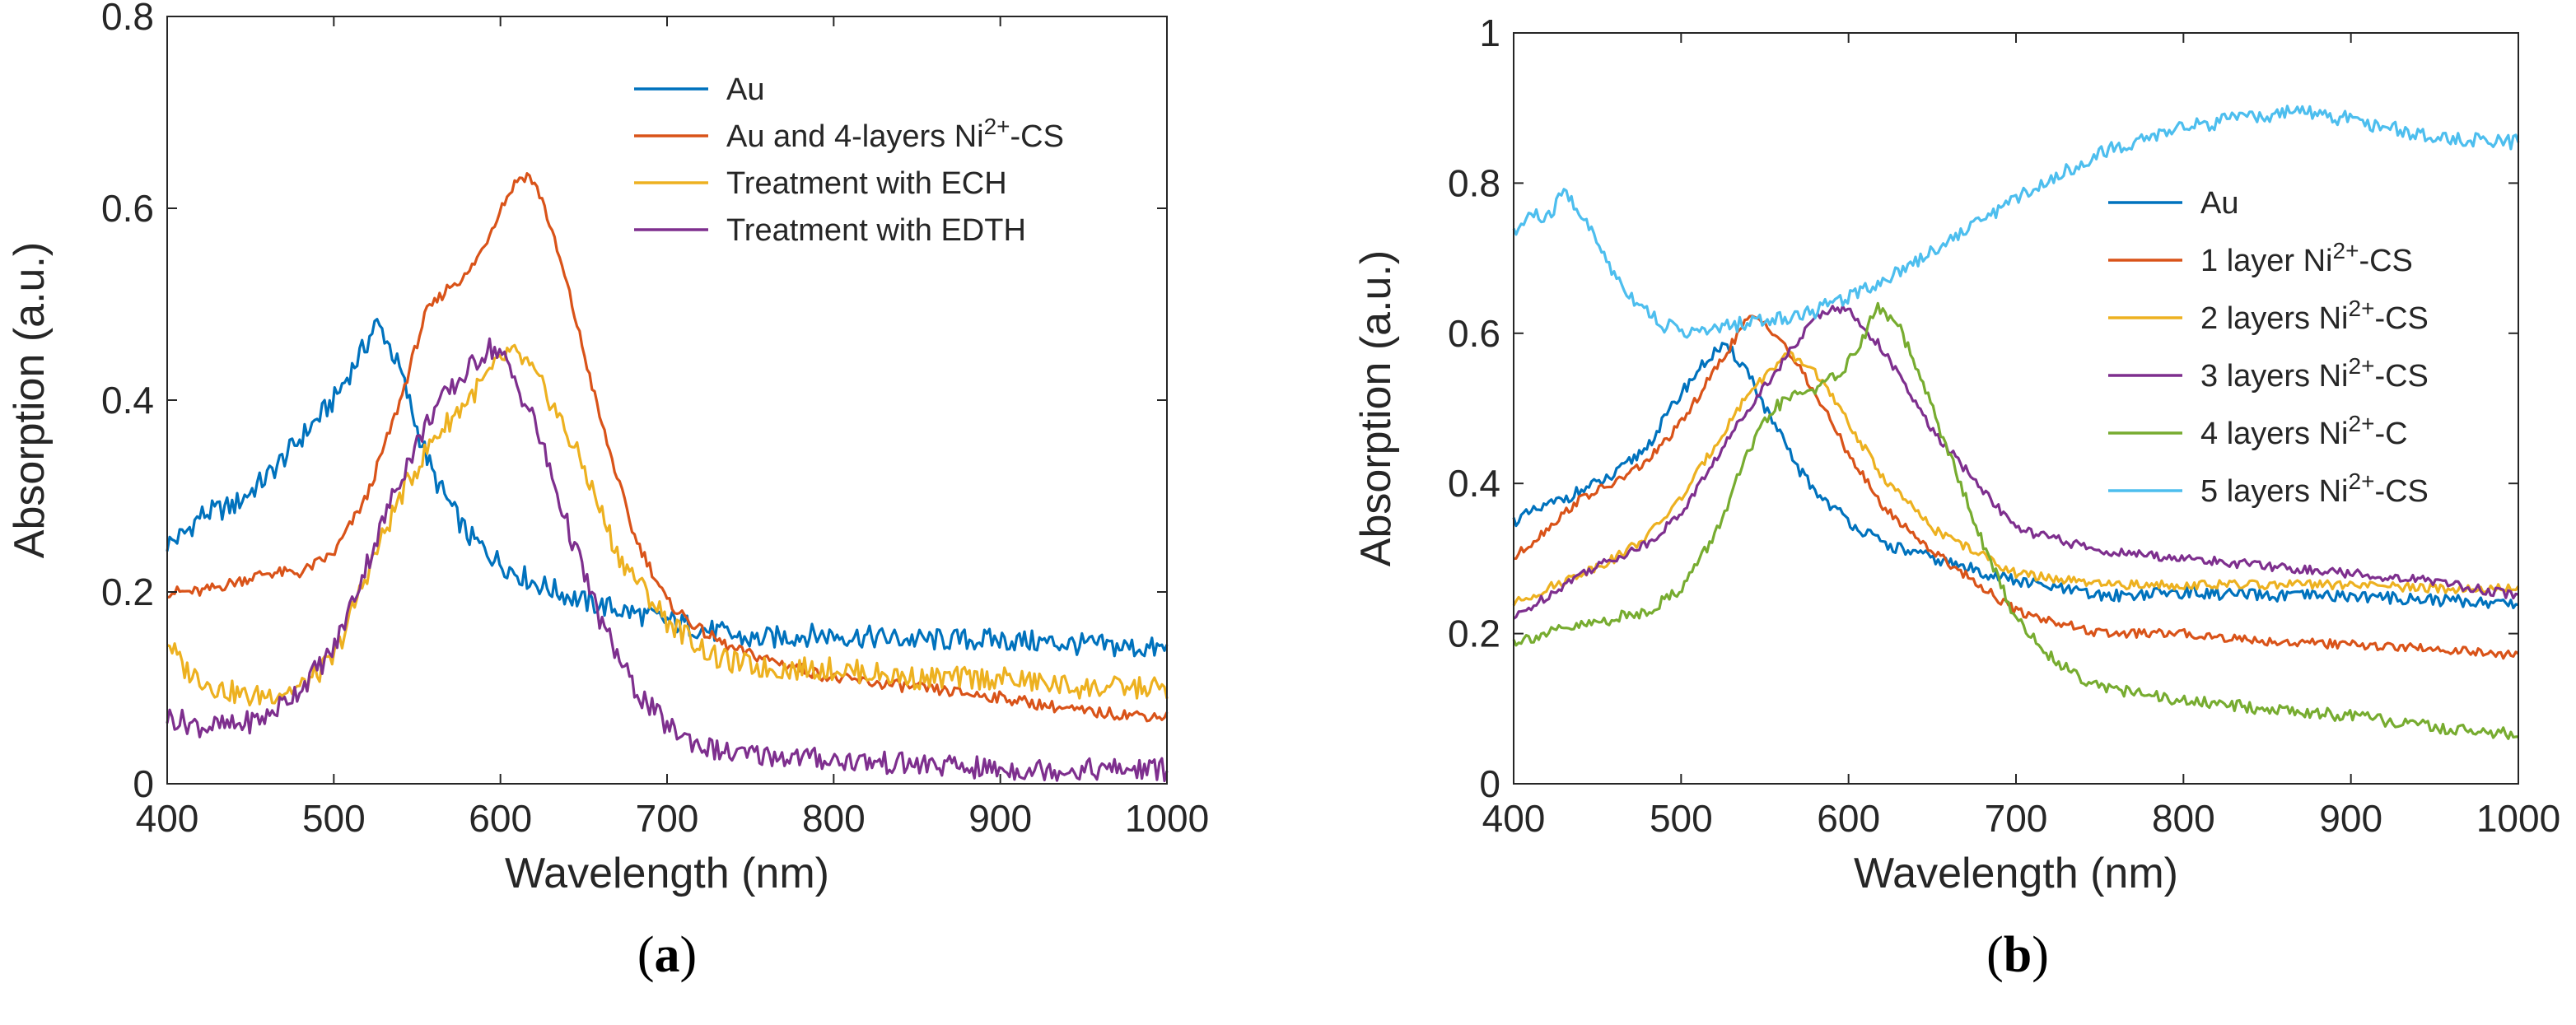 The image size is (2576, 1025). I want to click on panel-label: (a), so click(667, 955).